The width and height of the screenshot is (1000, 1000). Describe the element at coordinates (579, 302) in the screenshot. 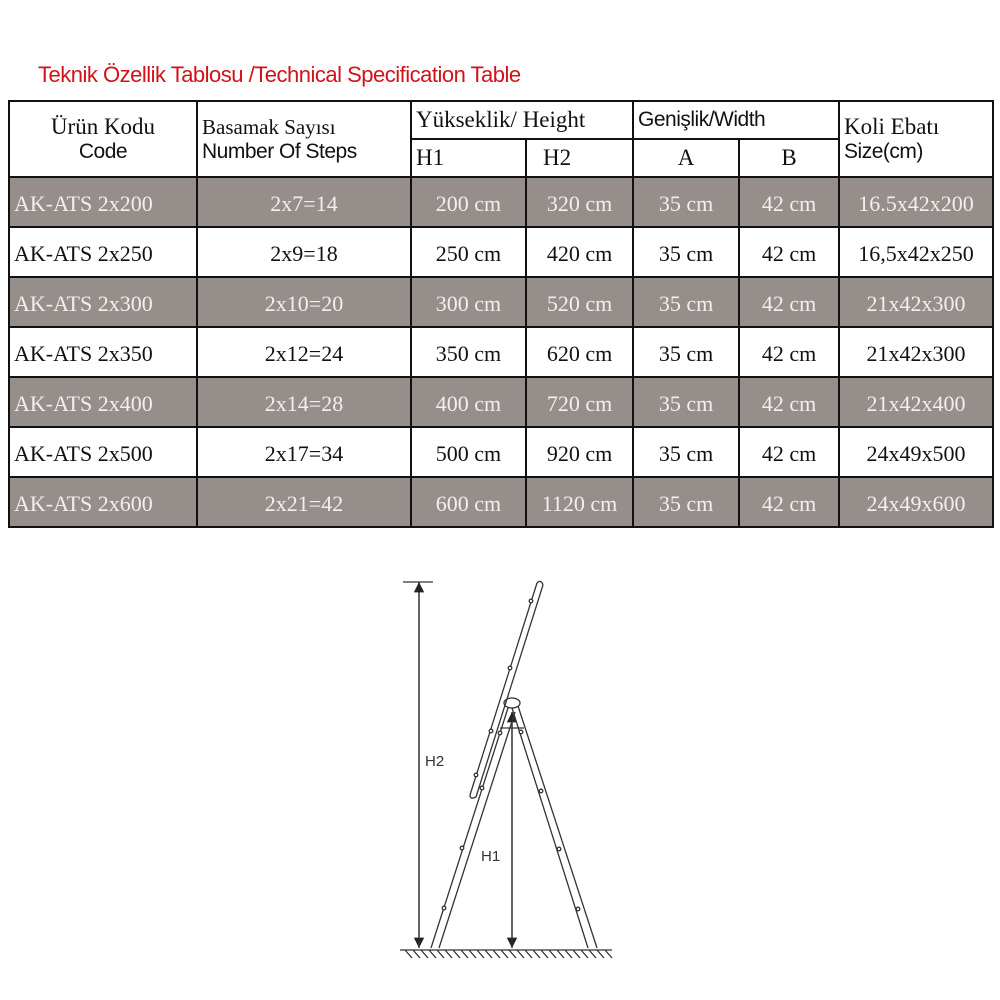

I see `cell-h2: 520 cm` at that location.